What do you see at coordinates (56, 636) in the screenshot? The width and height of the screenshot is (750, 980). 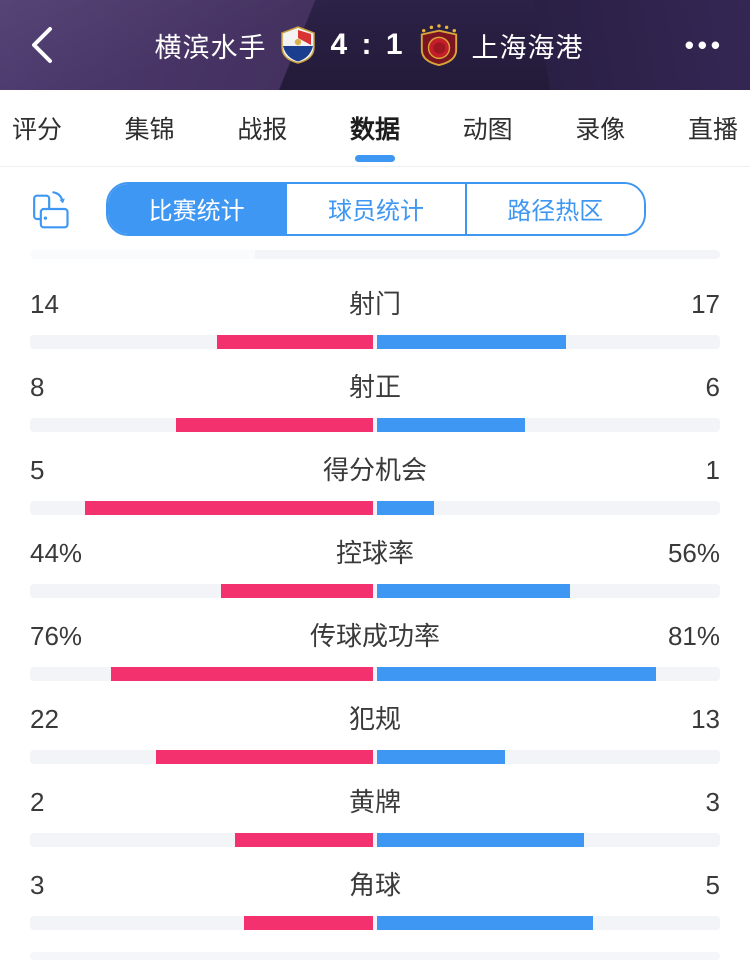 I see `home-value: 76%` at bounding box center [56, 636].